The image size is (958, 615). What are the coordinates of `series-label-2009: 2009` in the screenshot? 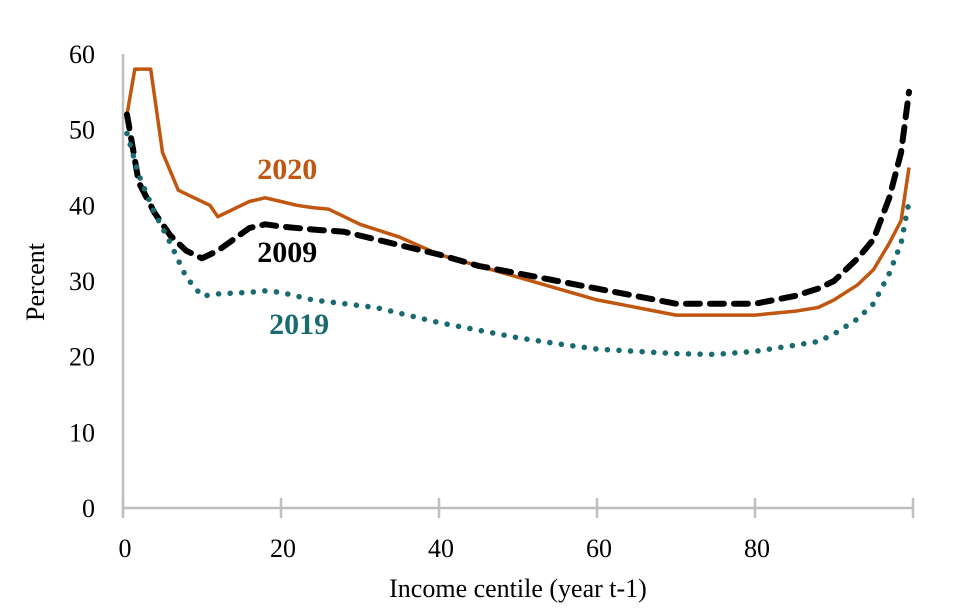 It's located at (287, 252).